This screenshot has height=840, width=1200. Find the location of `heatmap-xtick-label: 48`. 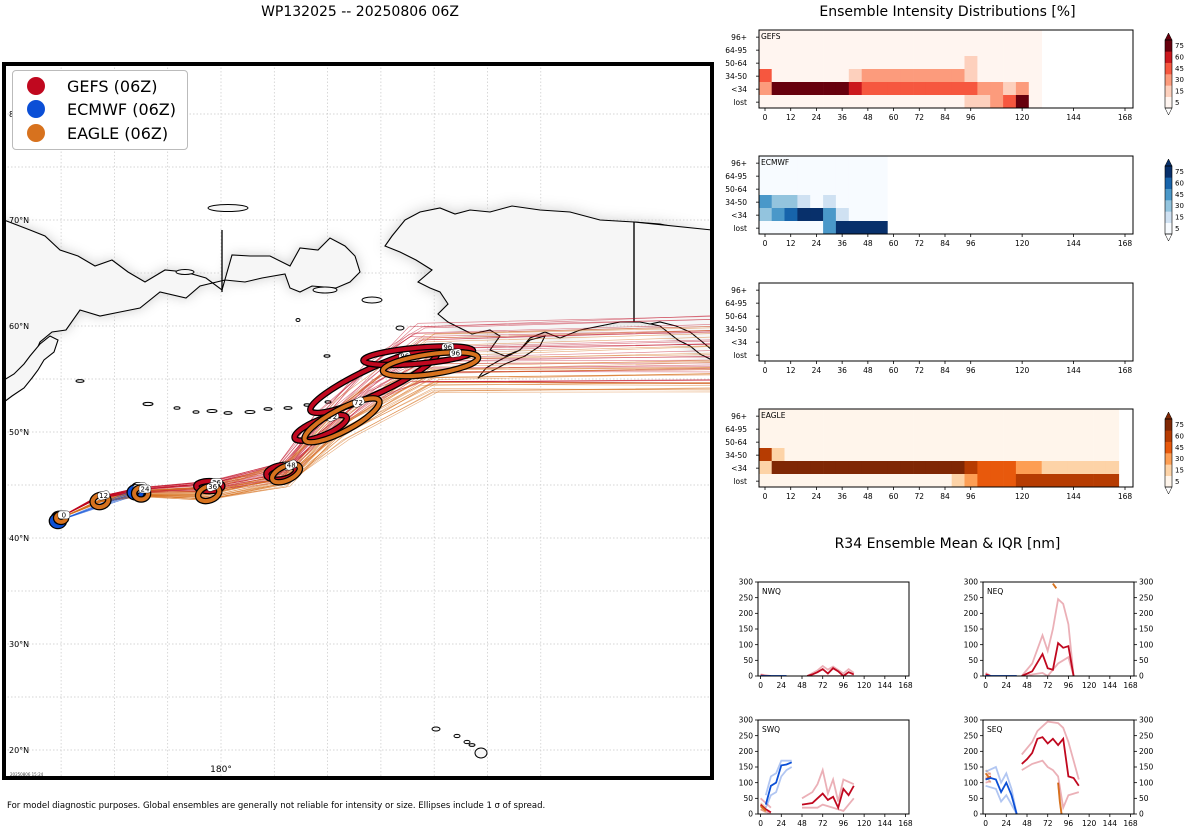

heatmap-xtick-label: 48 is located at coordinates (868, 117).